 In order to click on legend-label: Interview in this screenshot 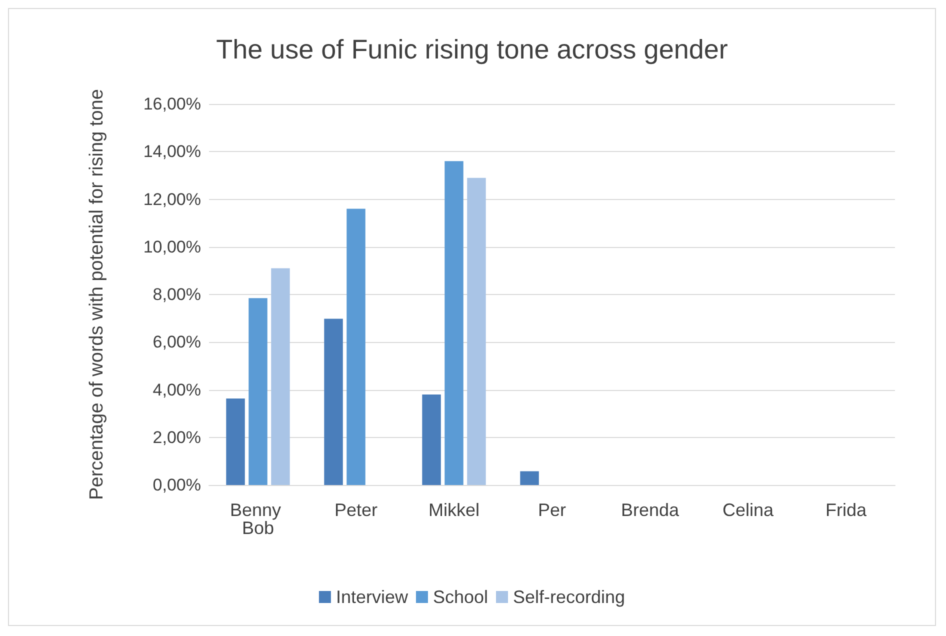, I will do `click(372, 597)`.